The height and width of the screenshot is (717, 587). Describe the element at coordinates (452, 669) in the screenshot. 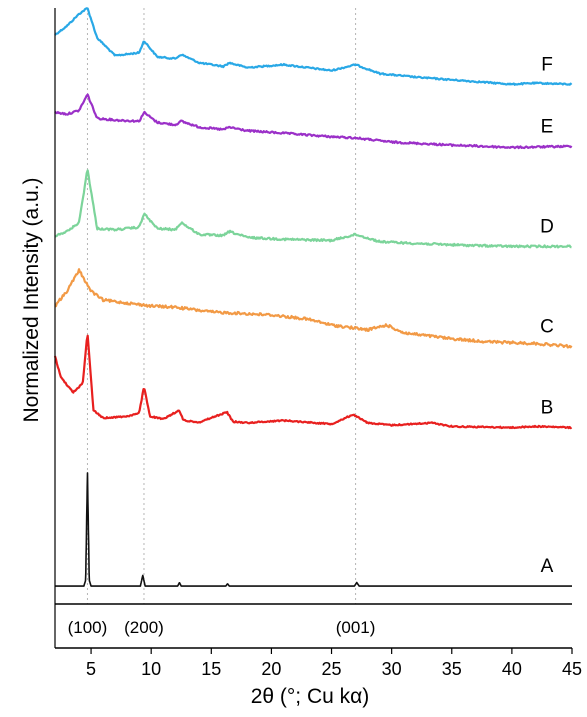

I see `x-tick-label-35: 35` at that location.